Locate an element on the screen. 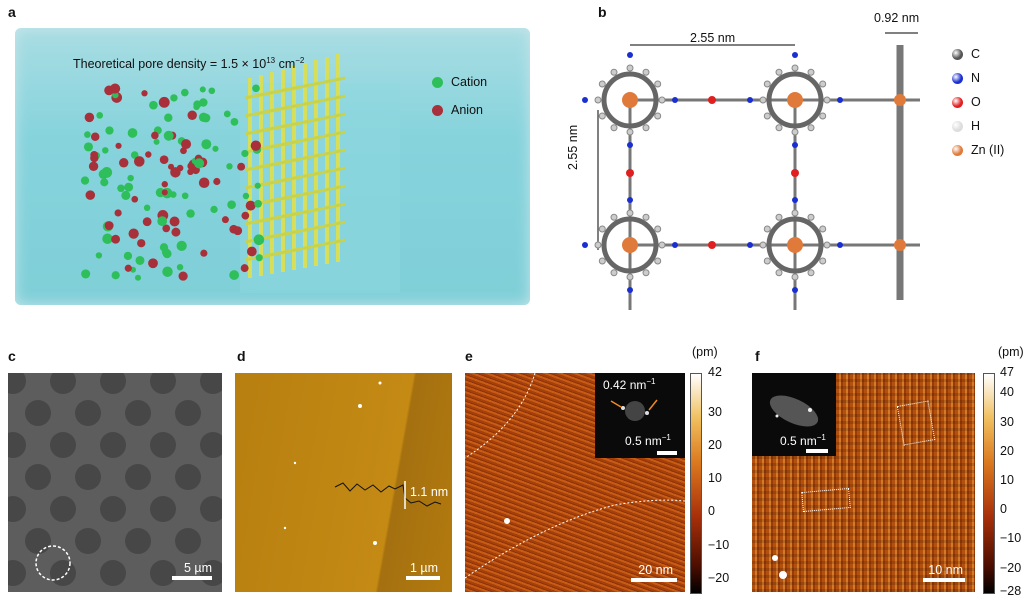  panel-c-label: c is located at coordinates (12, 356).